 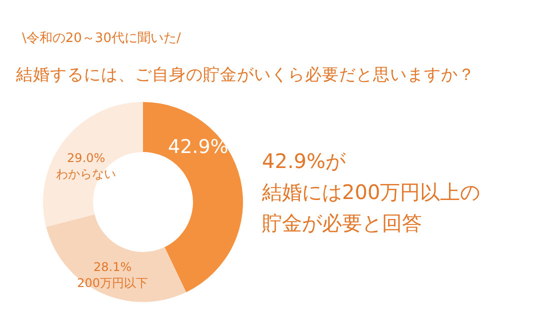 I want to click on data-label: 29.0%, so click(x=86, y=157).